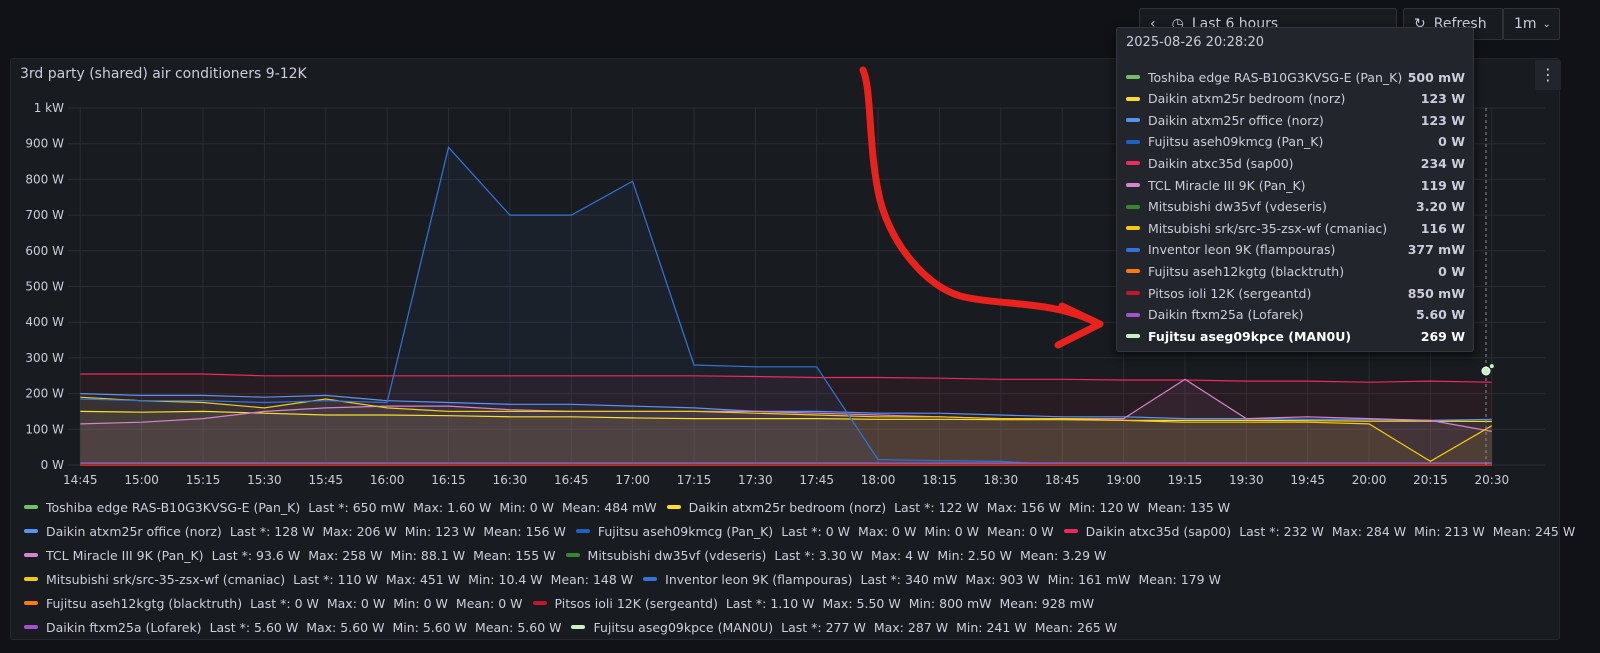 The height and width of the screenshot is (653, 1600). Describe the element at coordinates (362, 555) in the screenshot. I see `legend-stat-value: 258 W` at that location.